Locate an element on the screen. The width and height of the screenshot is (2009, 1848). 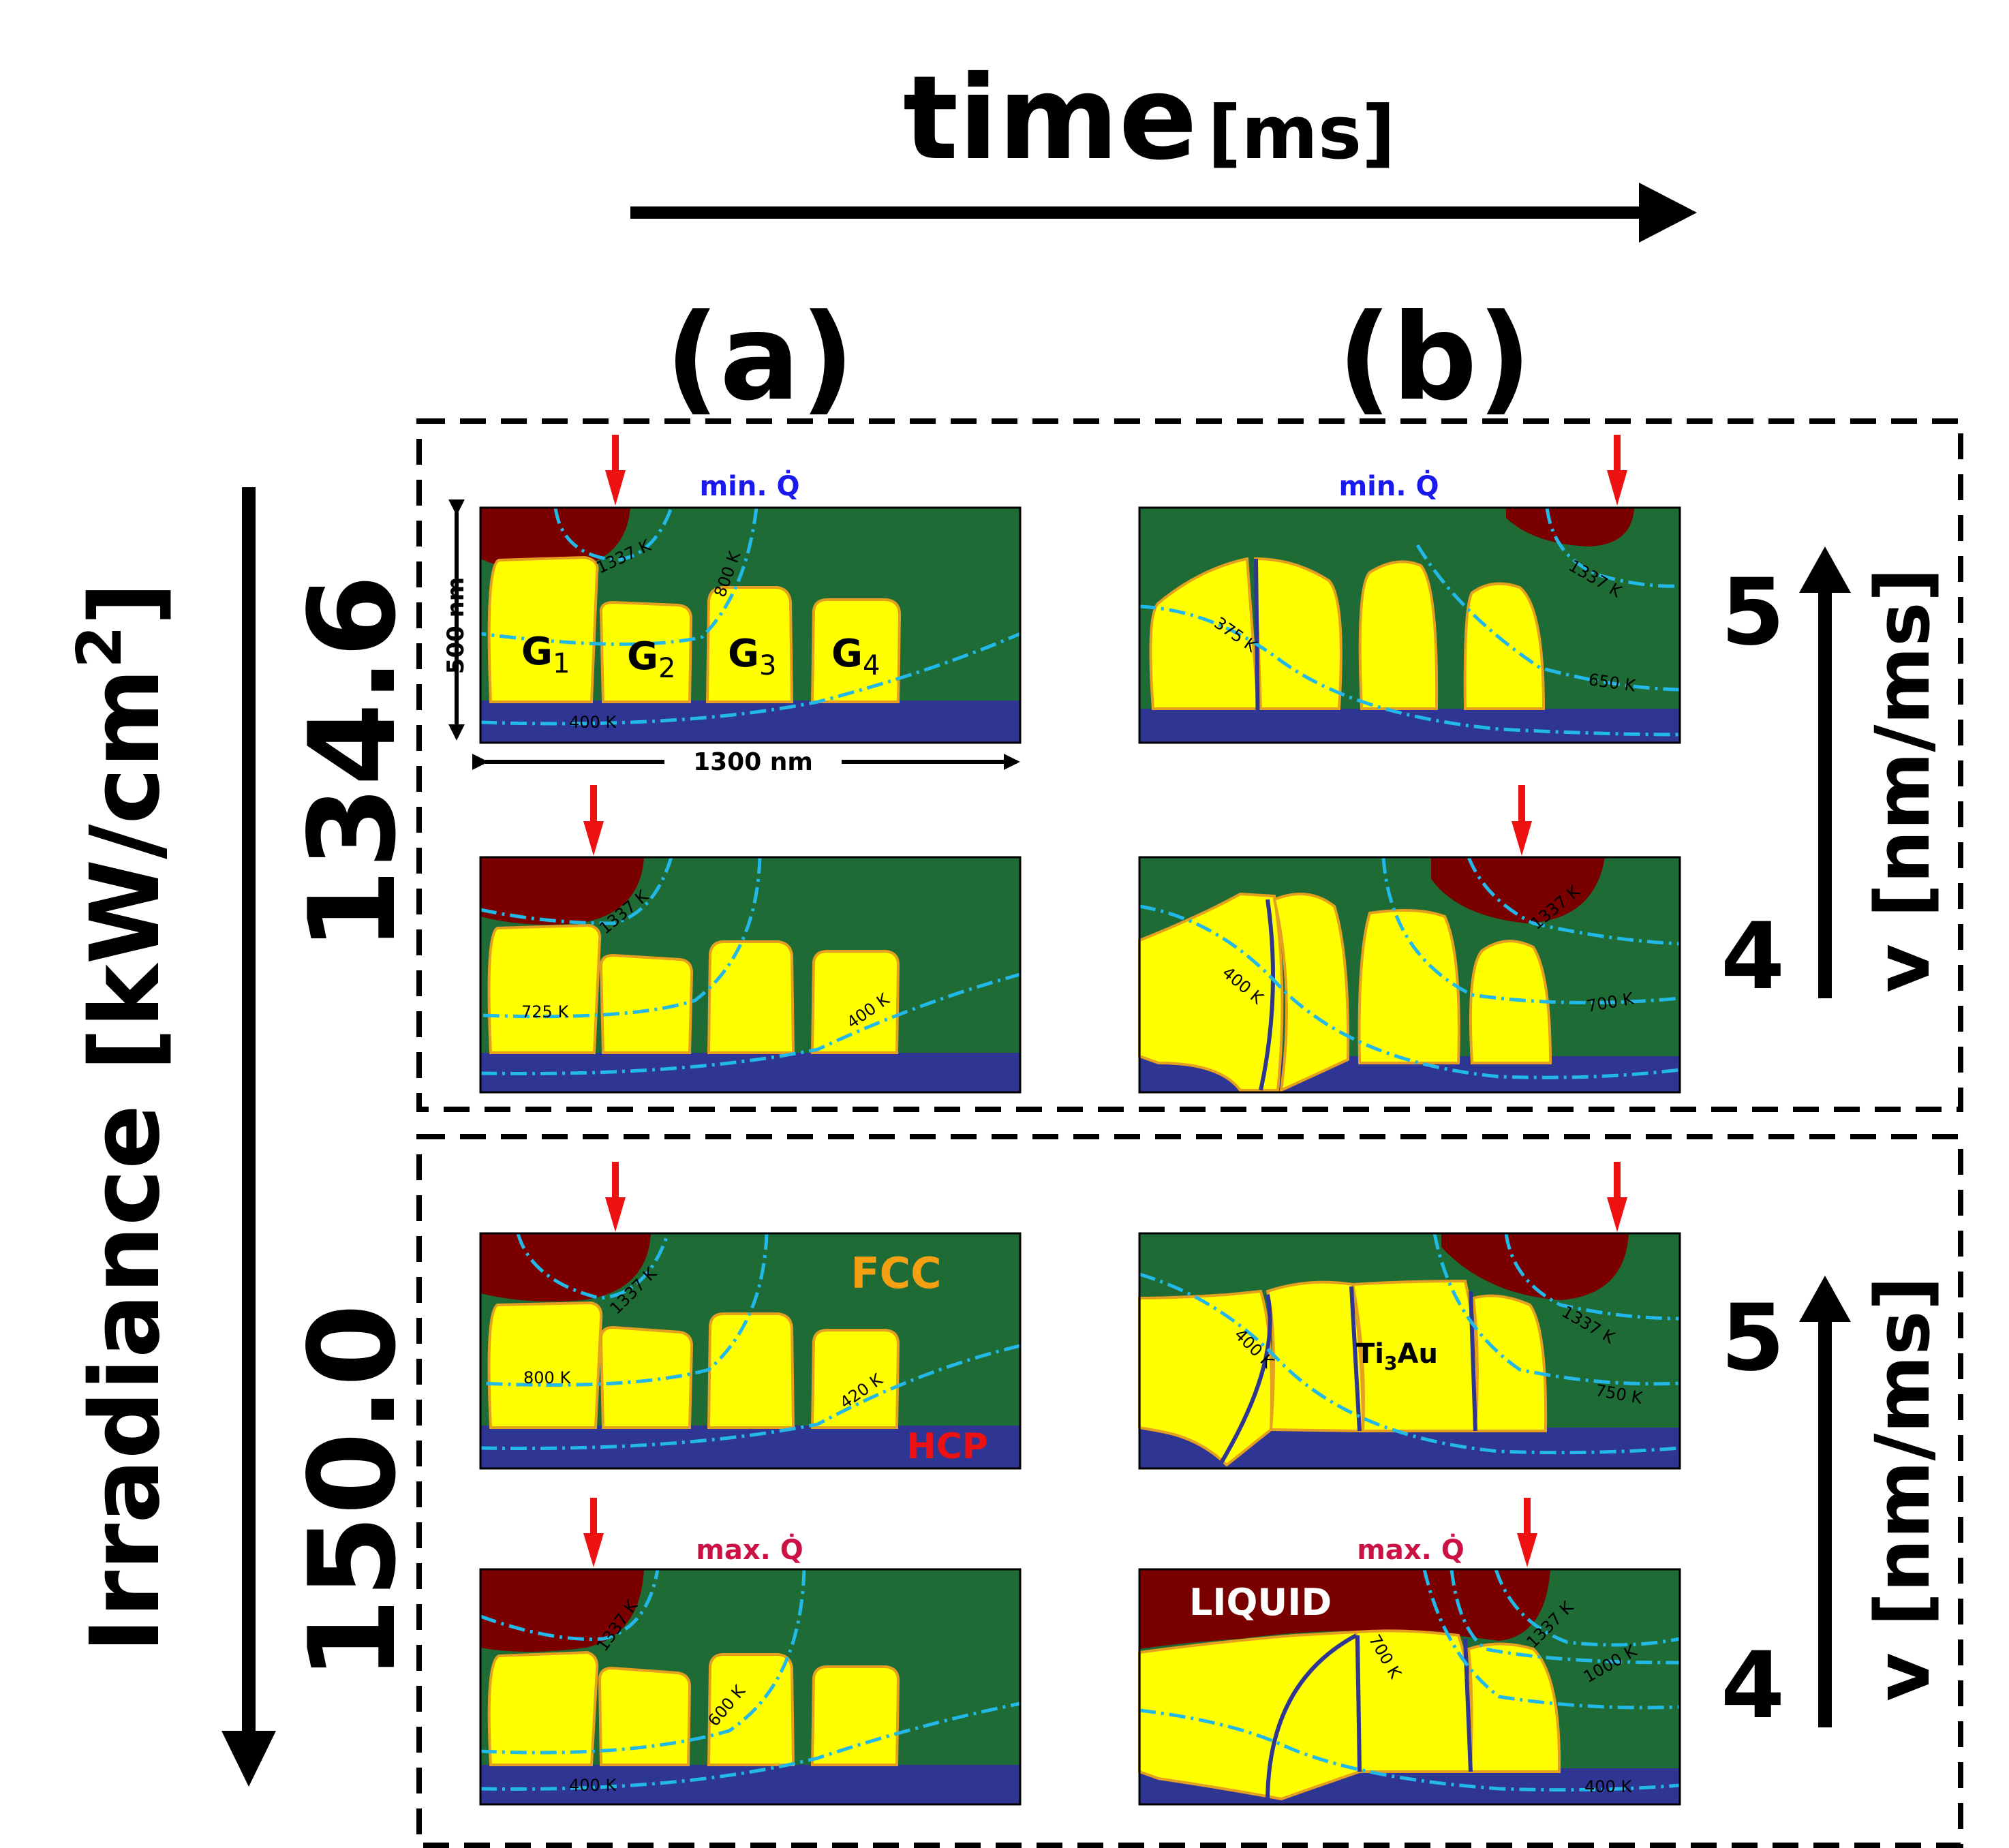
velocity-value-4-a: 4 is located at coordinates (1753, 956).